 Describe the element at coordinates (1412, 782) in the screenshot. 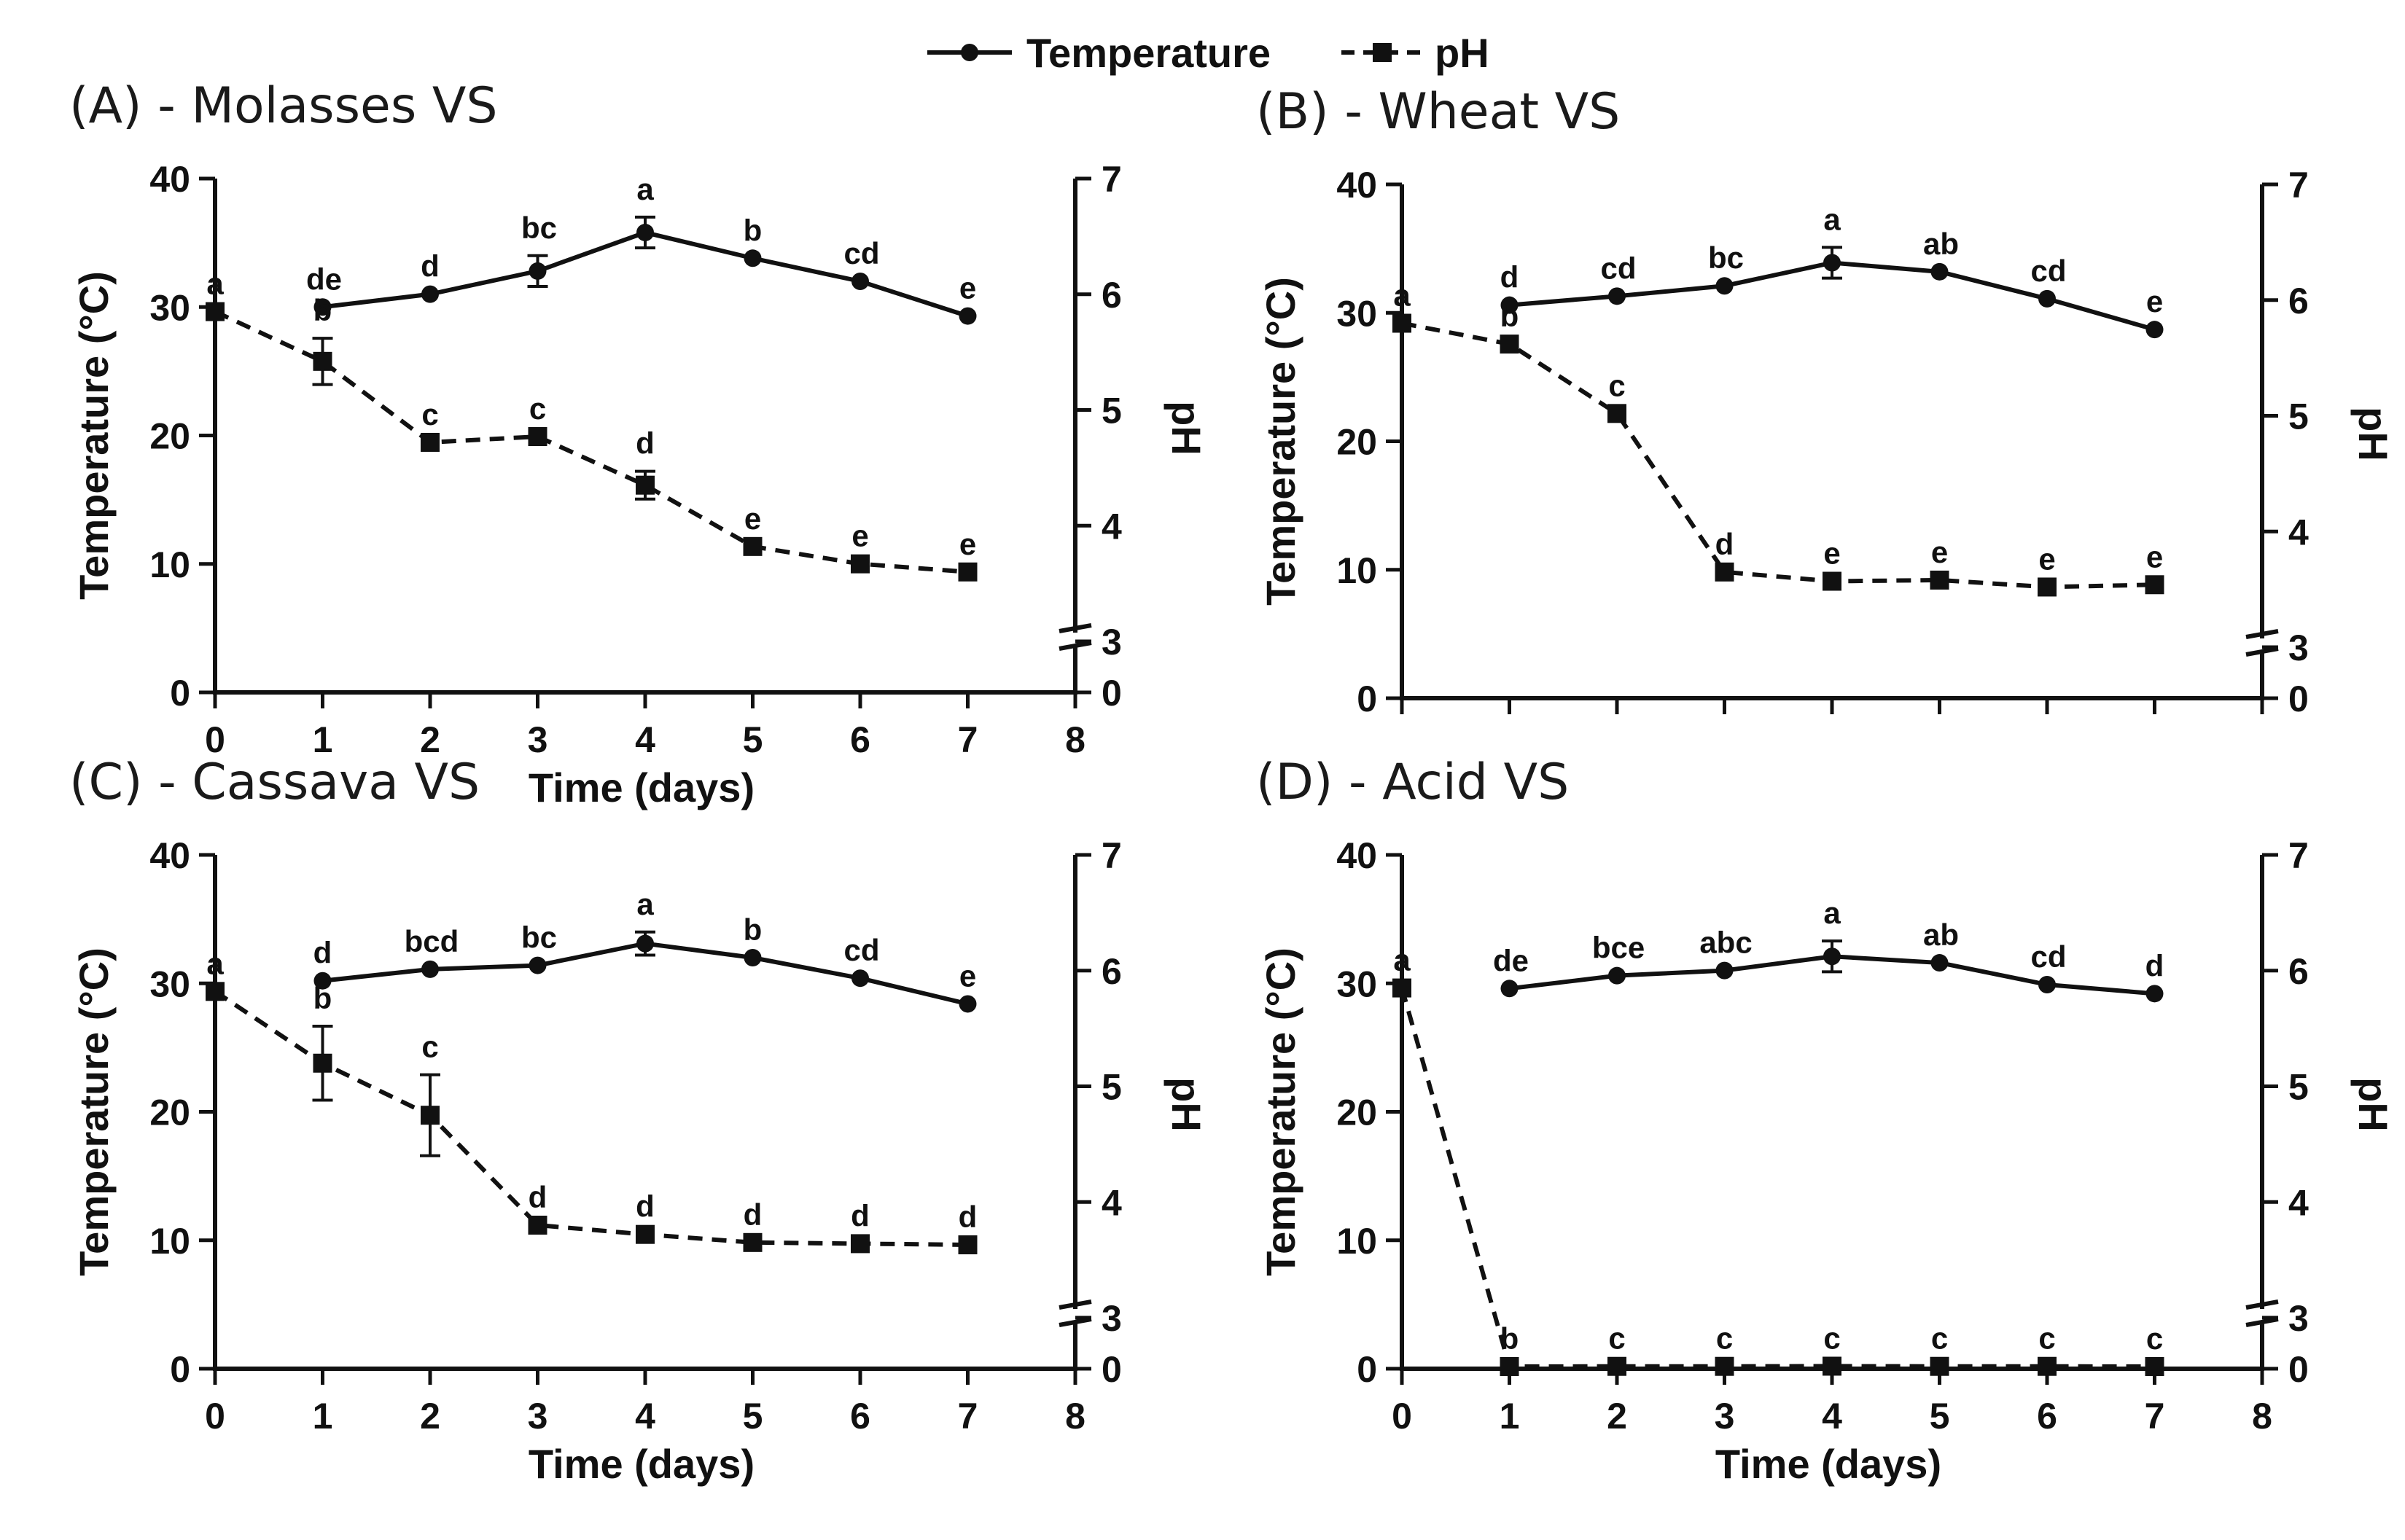

I see `panel-title: (D) - Acid VS` at that location.